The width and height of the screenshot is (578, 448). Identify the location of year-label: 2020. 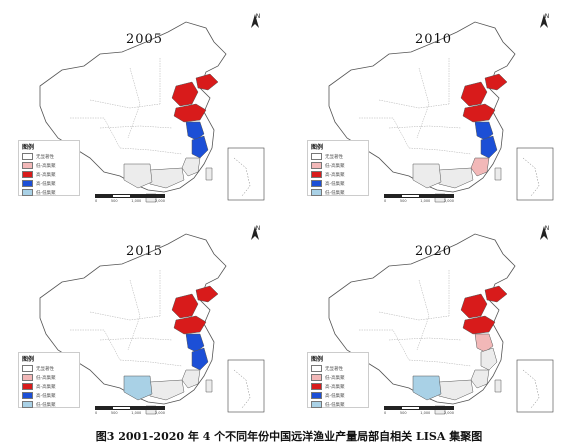
(433, 251).